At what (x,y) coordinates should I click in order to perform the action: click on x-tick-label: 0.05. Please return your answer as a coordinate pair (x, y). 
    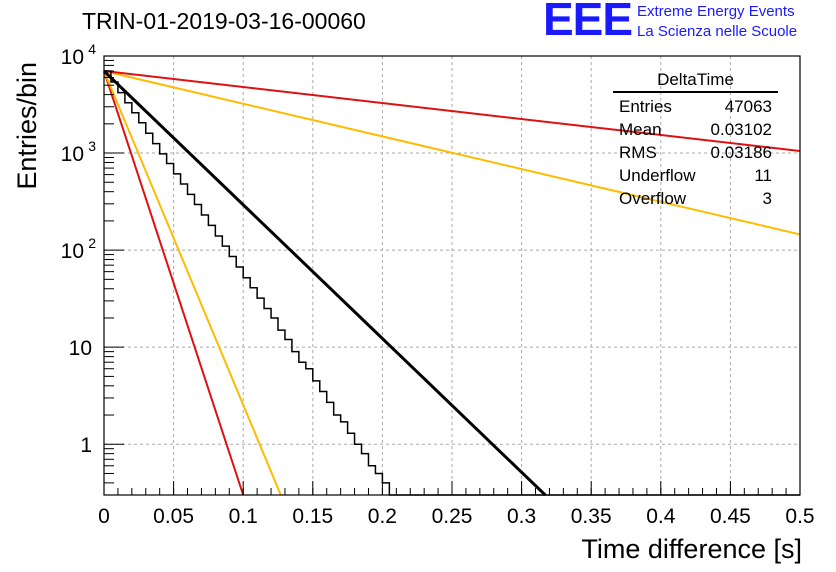
    Looking at the image, I should click on (173, 516).